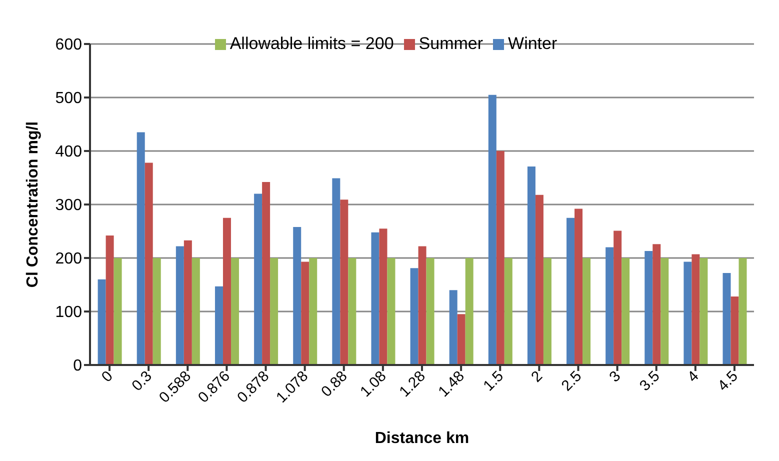 The height and width of the screenshot is (461, 779). Describe the element at coordinates (422, 438) in the screenshot. I see `x-axis-title: Distance km` at that location.